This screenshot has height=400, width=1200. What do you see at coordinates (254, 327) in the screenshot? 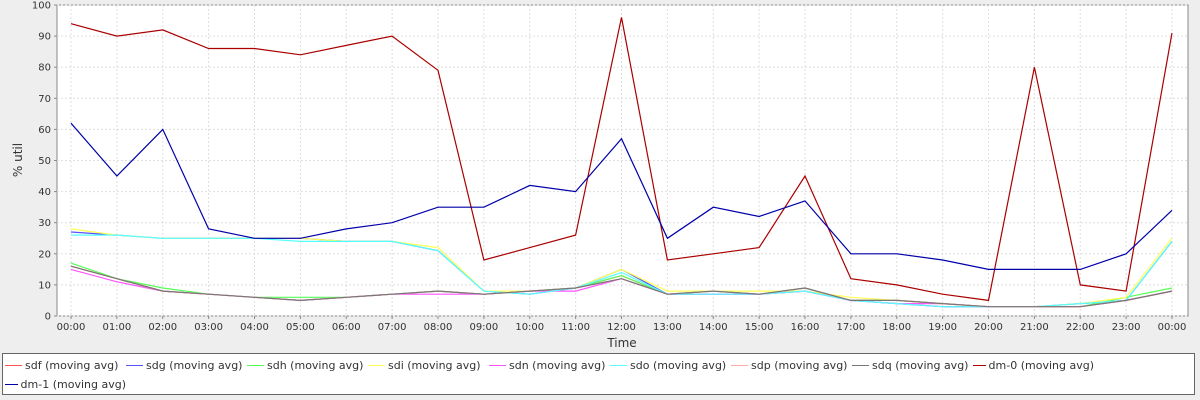
I see `x-tick-label: 04:00` at bounding box center [254, 327].